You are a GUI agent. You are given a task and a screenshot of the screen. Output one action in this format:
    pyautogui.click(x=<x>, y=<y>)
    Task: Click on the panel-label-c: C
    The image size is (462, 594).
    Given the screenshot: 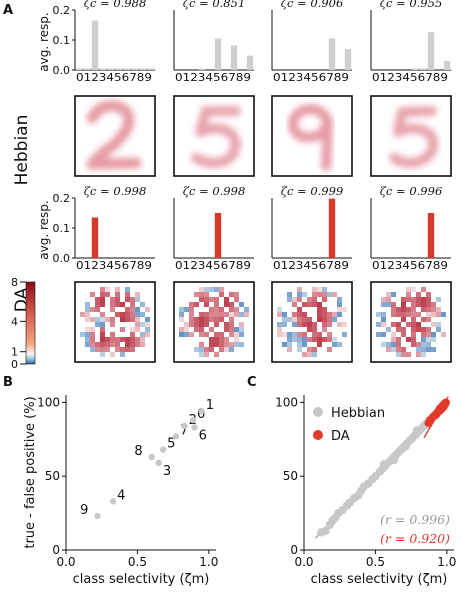 What is the action you would take?
    pyautogui.click(x=252, y=382)
    